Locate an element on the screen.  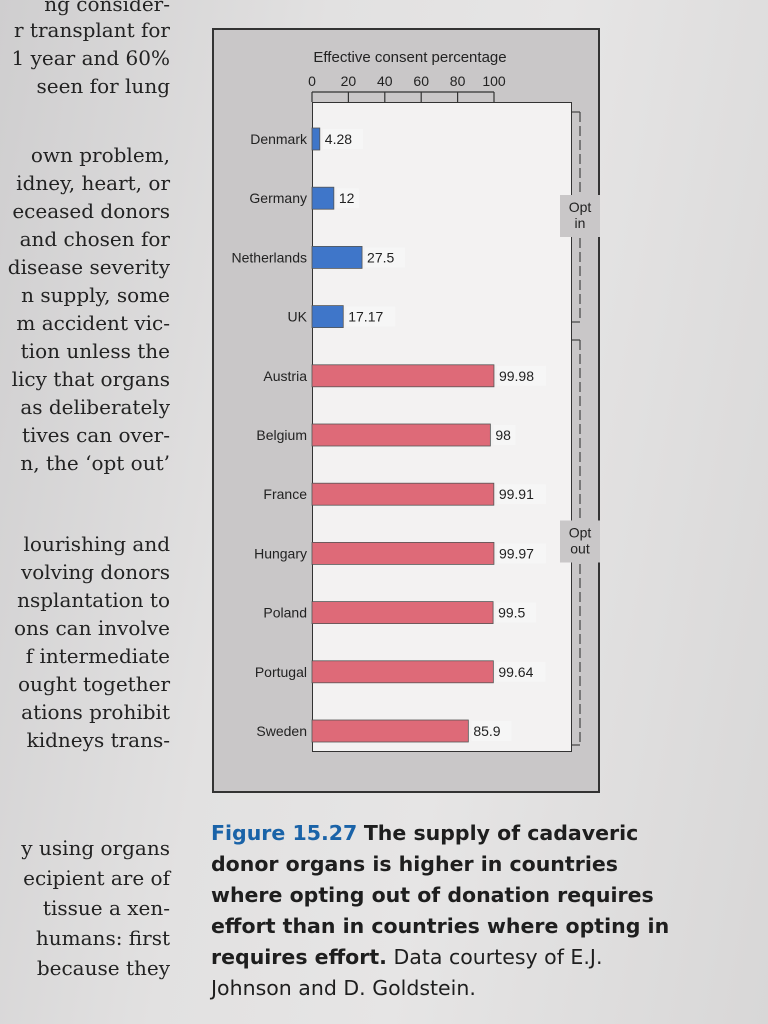
bar-hungary is located at coordinates (403, 553).